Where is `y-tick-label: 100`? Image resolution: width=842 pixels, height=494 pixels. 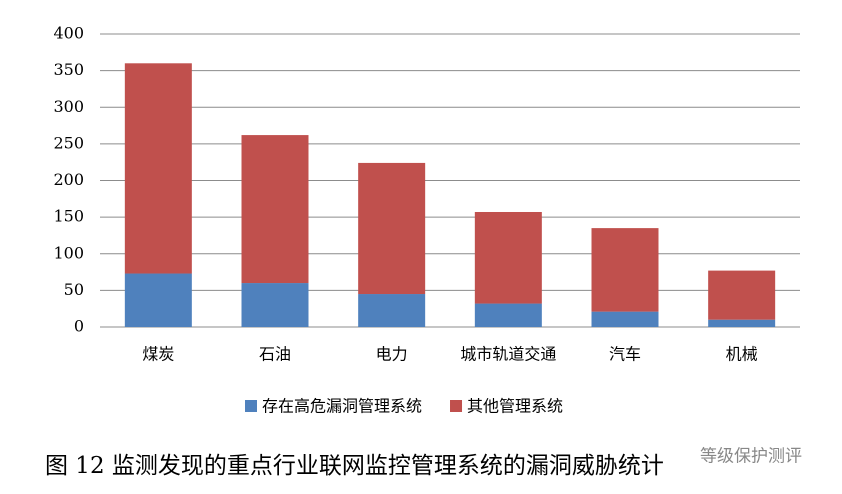
y-tick-label: 100 is located at coordinates (68, 252).